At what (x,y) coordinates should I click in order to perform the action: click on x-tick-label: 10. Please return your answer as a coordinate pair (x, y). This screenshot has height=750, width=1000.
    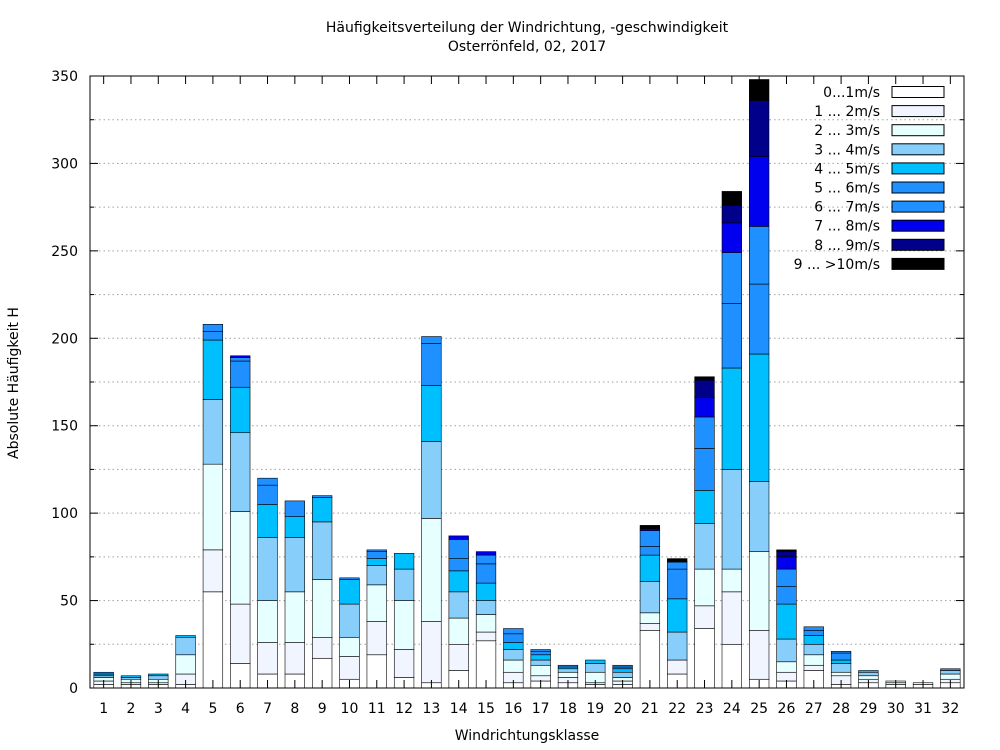
    Looking at the image, I should click on (350, 709).